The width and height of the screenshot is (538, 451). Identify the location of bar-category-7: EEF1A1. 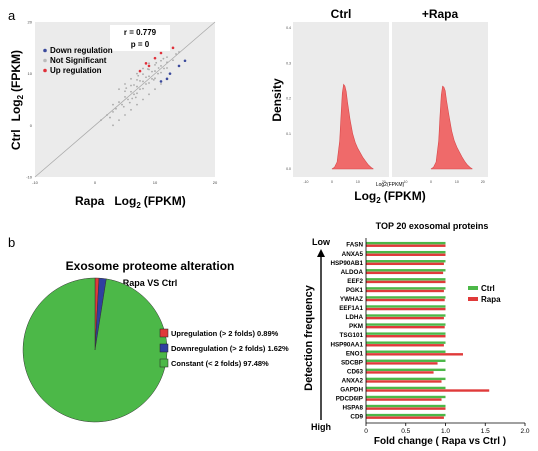
(351, 308).